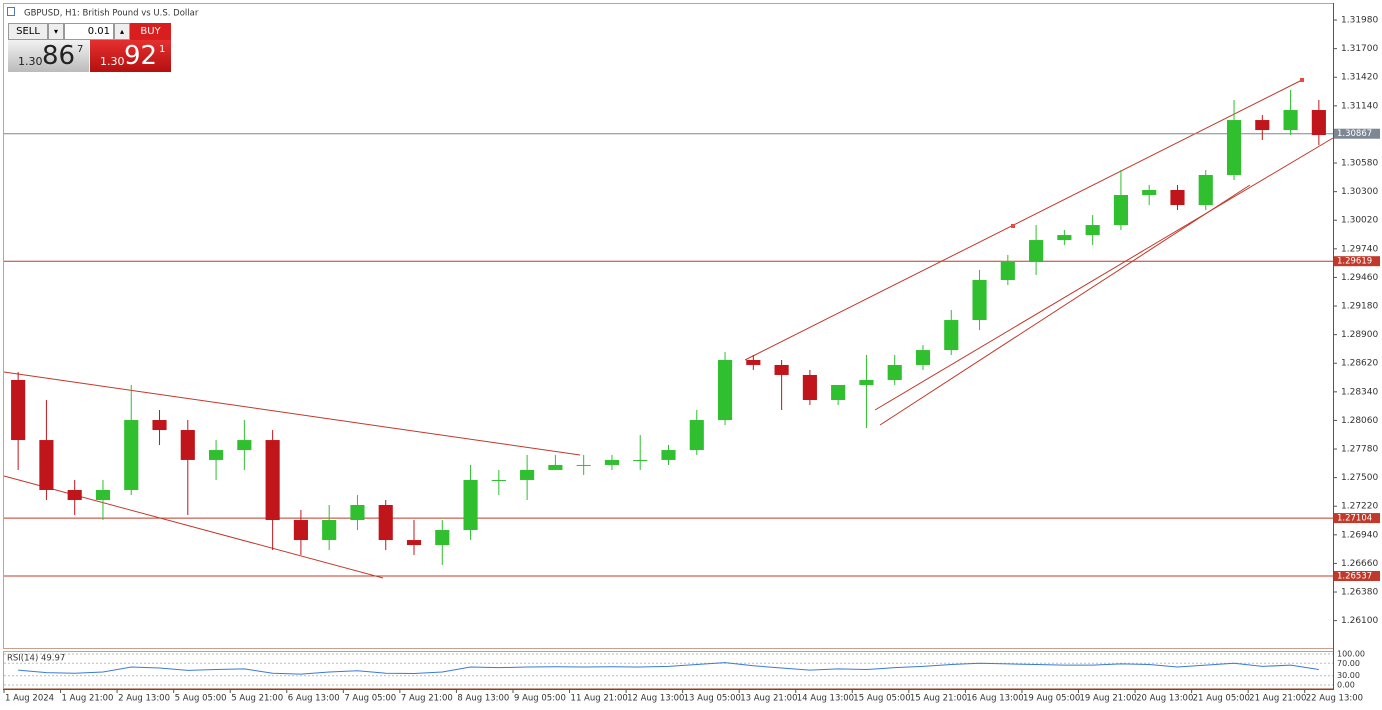  I want to click on y-tick-label: 1.26660, so click(1359, 564).